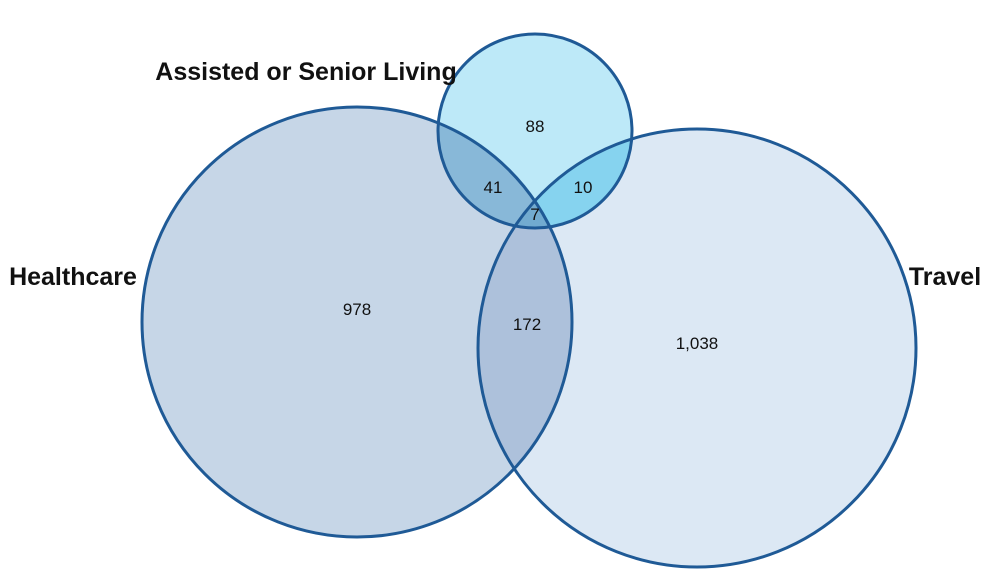 The image size is (1000, 584). What do you see at coordinates (583, 187) in the screenshot?
I see `travel-assisted-count: 10` at bounding box center [583, 187].